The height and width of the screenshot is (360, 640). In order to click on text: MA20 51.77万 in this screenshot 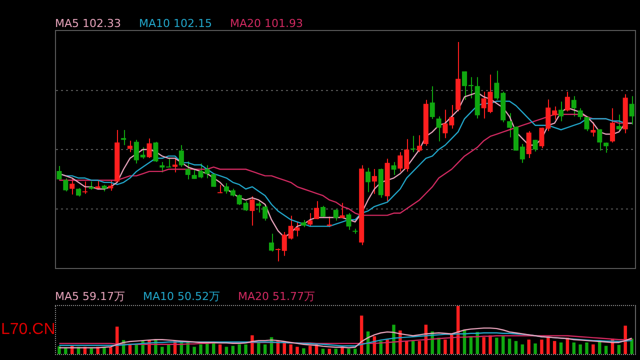, I will do `click(277, 296)`.